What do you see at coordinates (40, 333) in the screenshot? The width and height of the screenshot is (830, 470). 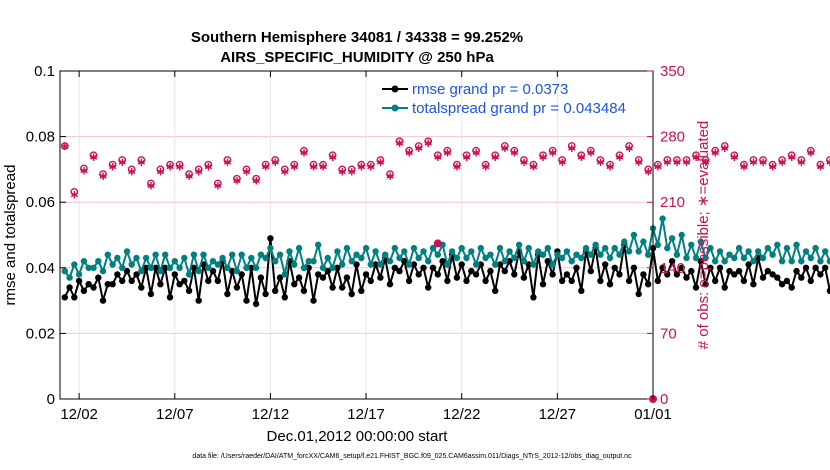 I see `y-tick-label: 0.02` at bounding box center [40, 333].